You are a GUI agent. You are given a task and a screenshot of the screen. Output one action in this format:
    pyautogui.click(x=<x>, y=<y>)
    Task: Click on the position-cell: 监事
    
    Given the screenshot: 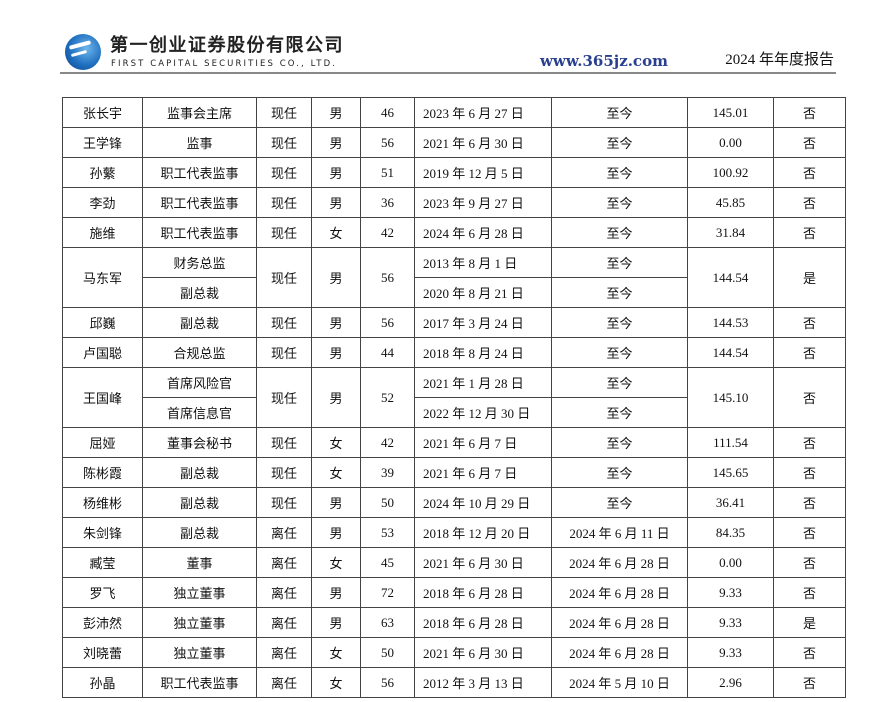 What is the action you would take?
    pyautogui.click(x=199, y=142)
    